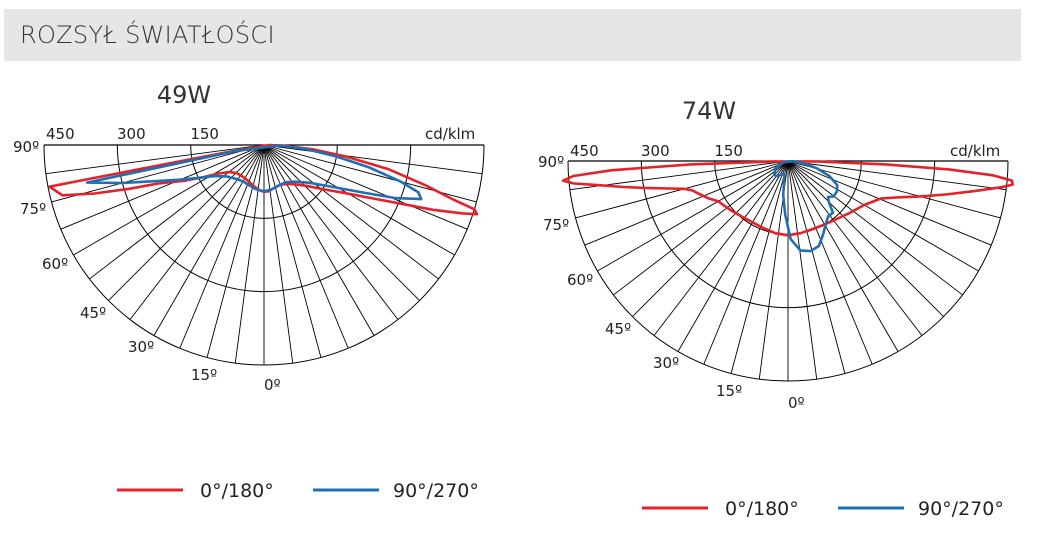 This screenshot has width=1037, height=533. Describe the element at coordinates (709, 111) in the screenshot. I see `chart-title: 74W` at that location.